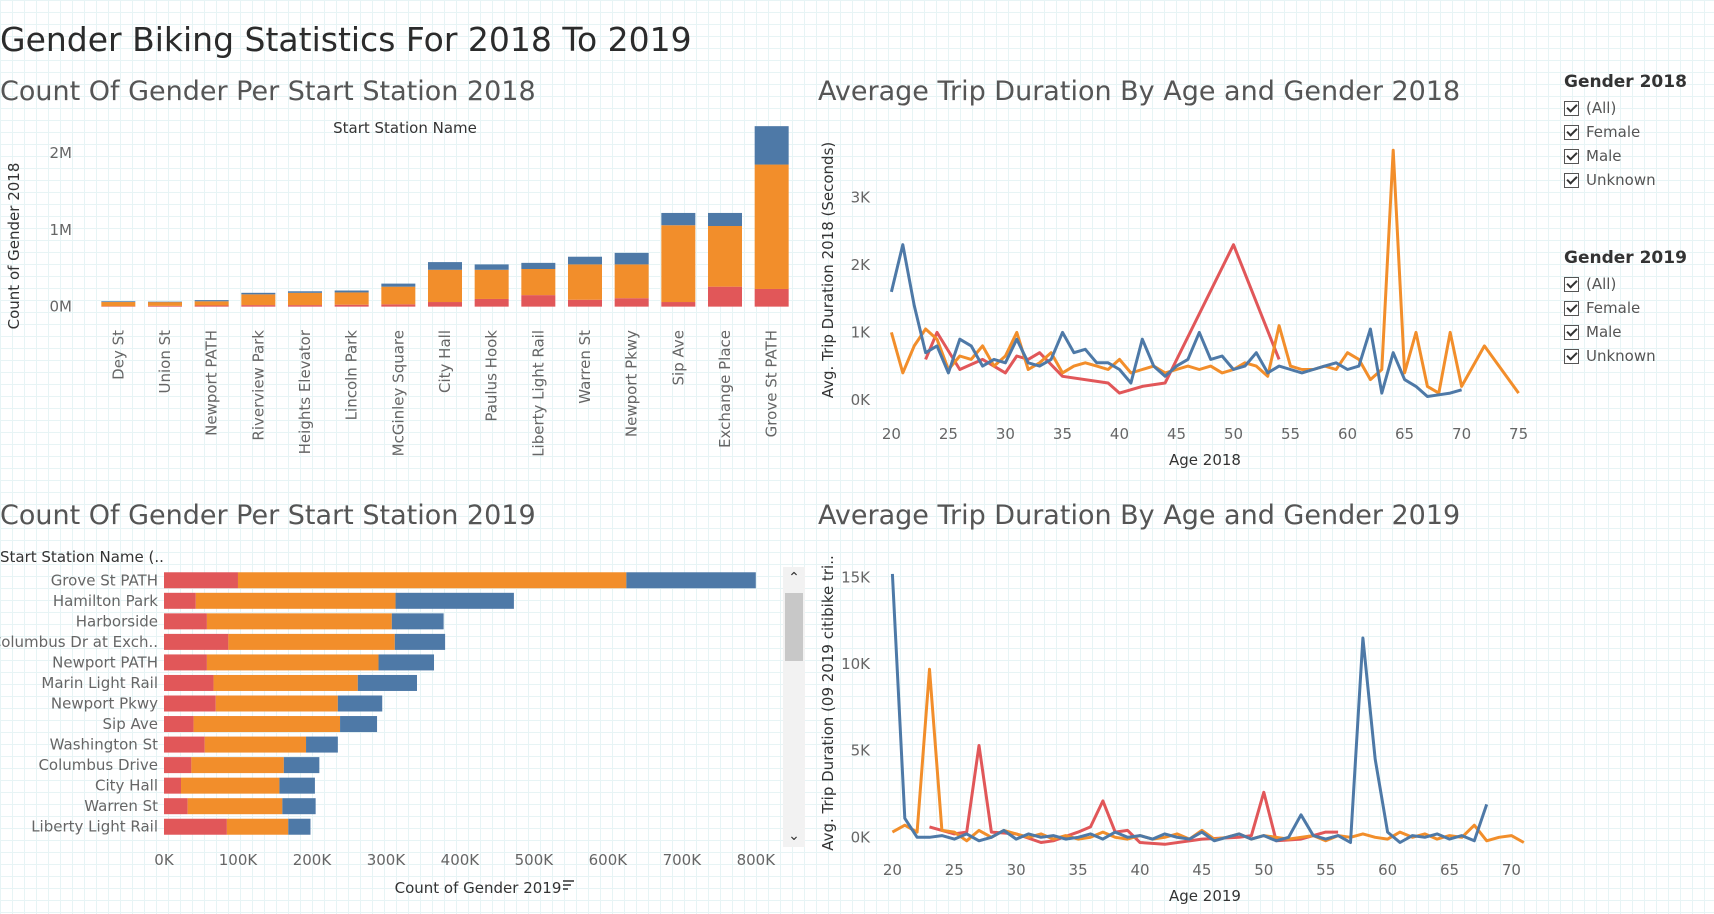 This screenshot has height=914, width=1714. I want to click on y-tick-label: 15K, so click(856, 577).